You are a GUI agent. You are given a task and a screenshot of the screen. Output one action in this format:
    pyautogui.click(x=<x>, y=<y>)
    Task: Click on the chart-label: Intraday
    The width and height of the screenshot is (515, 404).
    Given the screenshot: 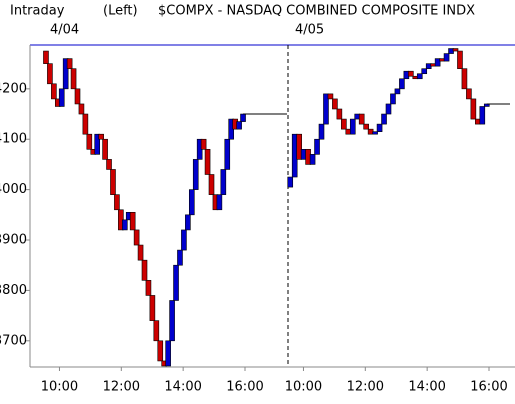 What is the action you would take?
    pyautogui.click(x=37, y=11)
    